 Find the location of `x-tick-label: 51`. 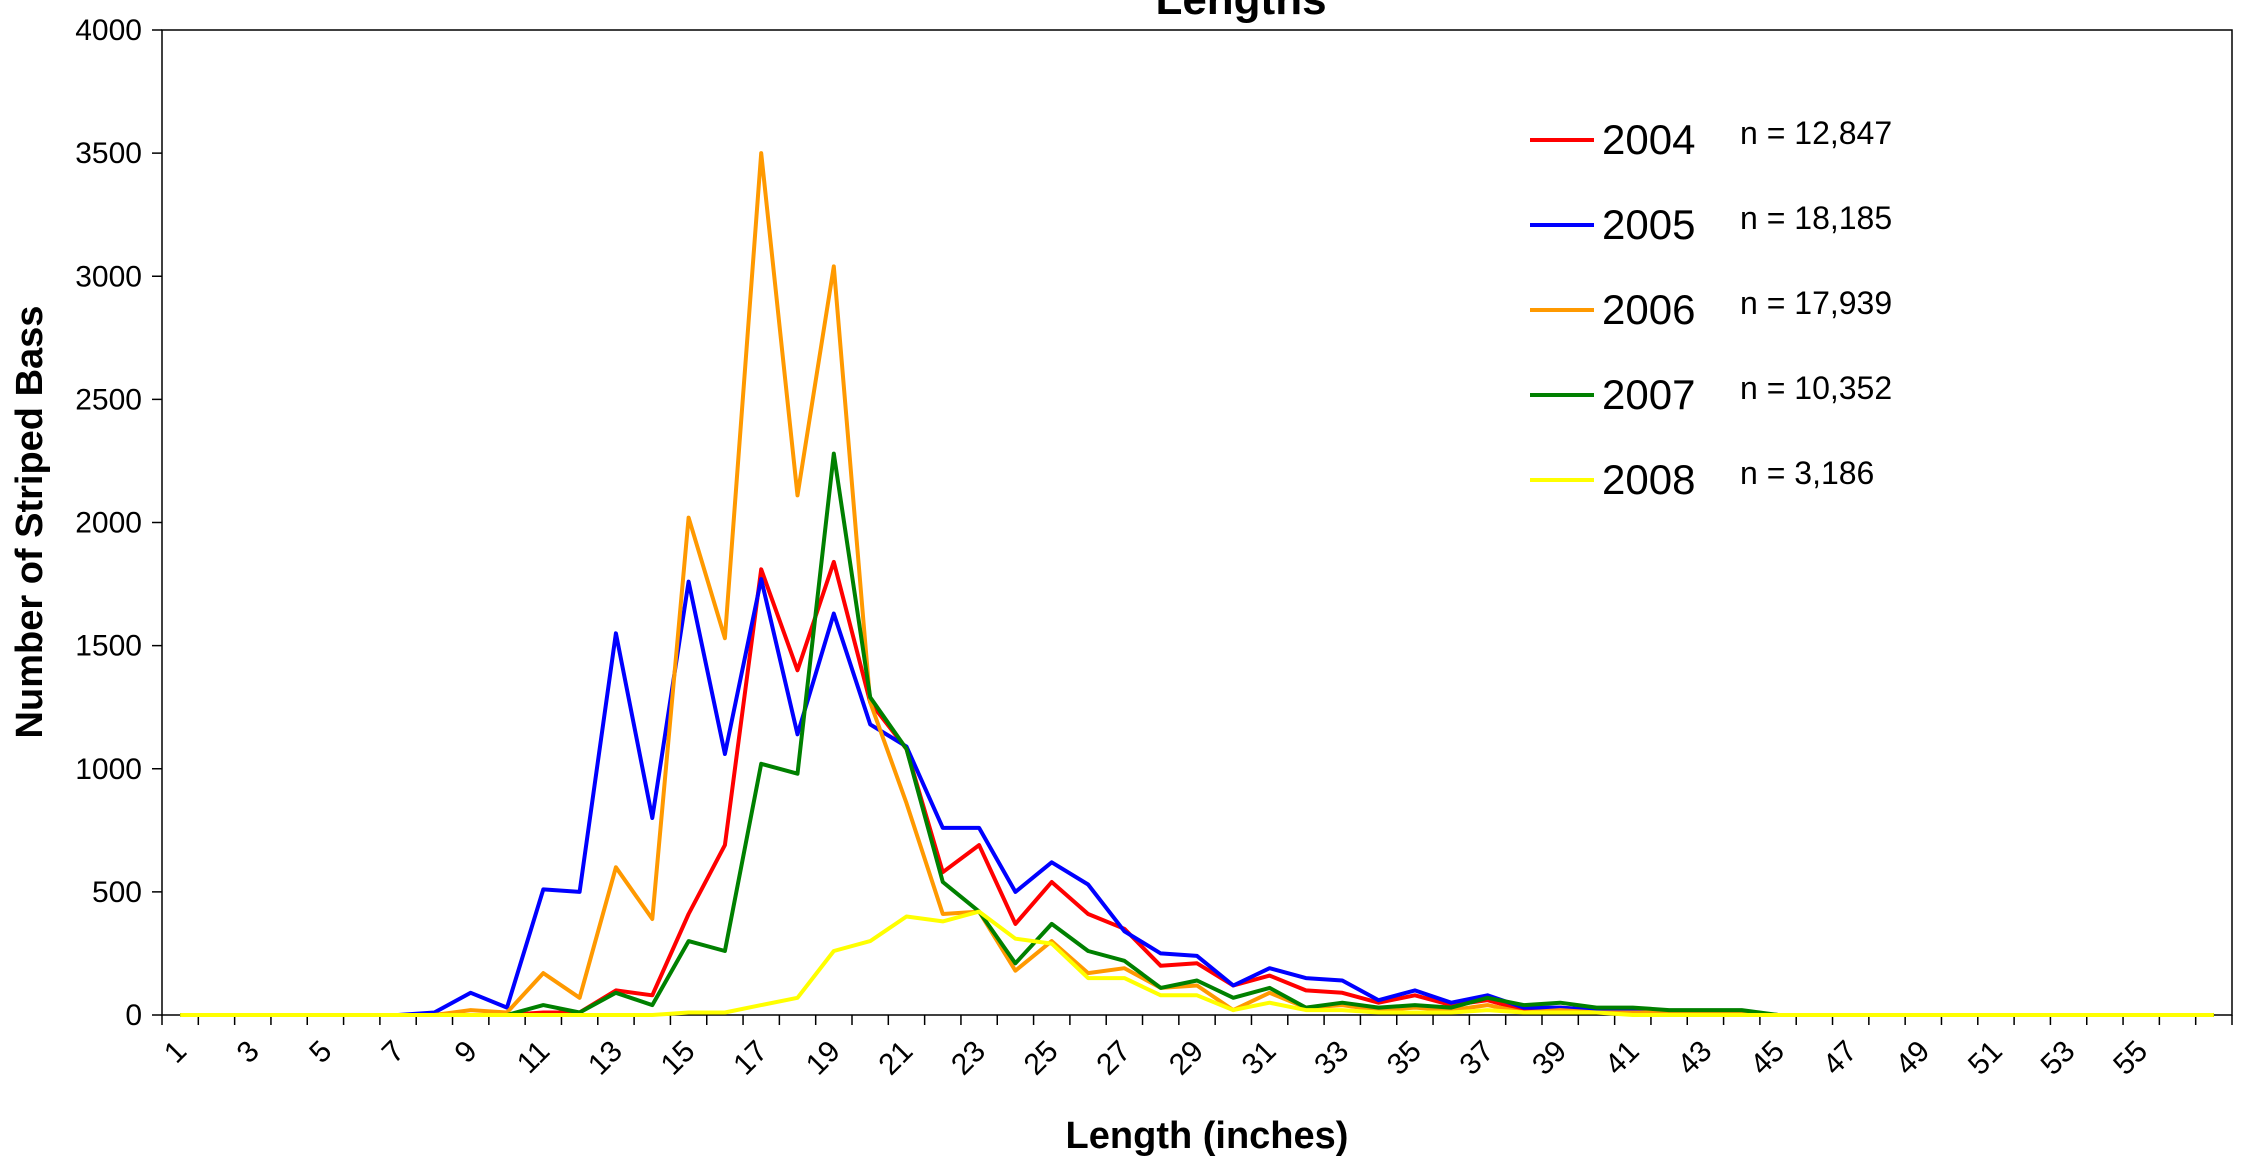

x-tick-label: 51 is located at coordinates (1985, 1058).